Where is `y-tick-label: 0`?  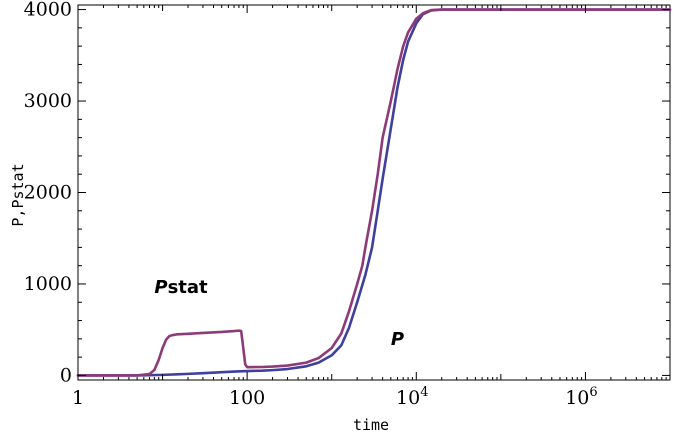 y-tick-label: 0 is located at coordinates (66, 375).